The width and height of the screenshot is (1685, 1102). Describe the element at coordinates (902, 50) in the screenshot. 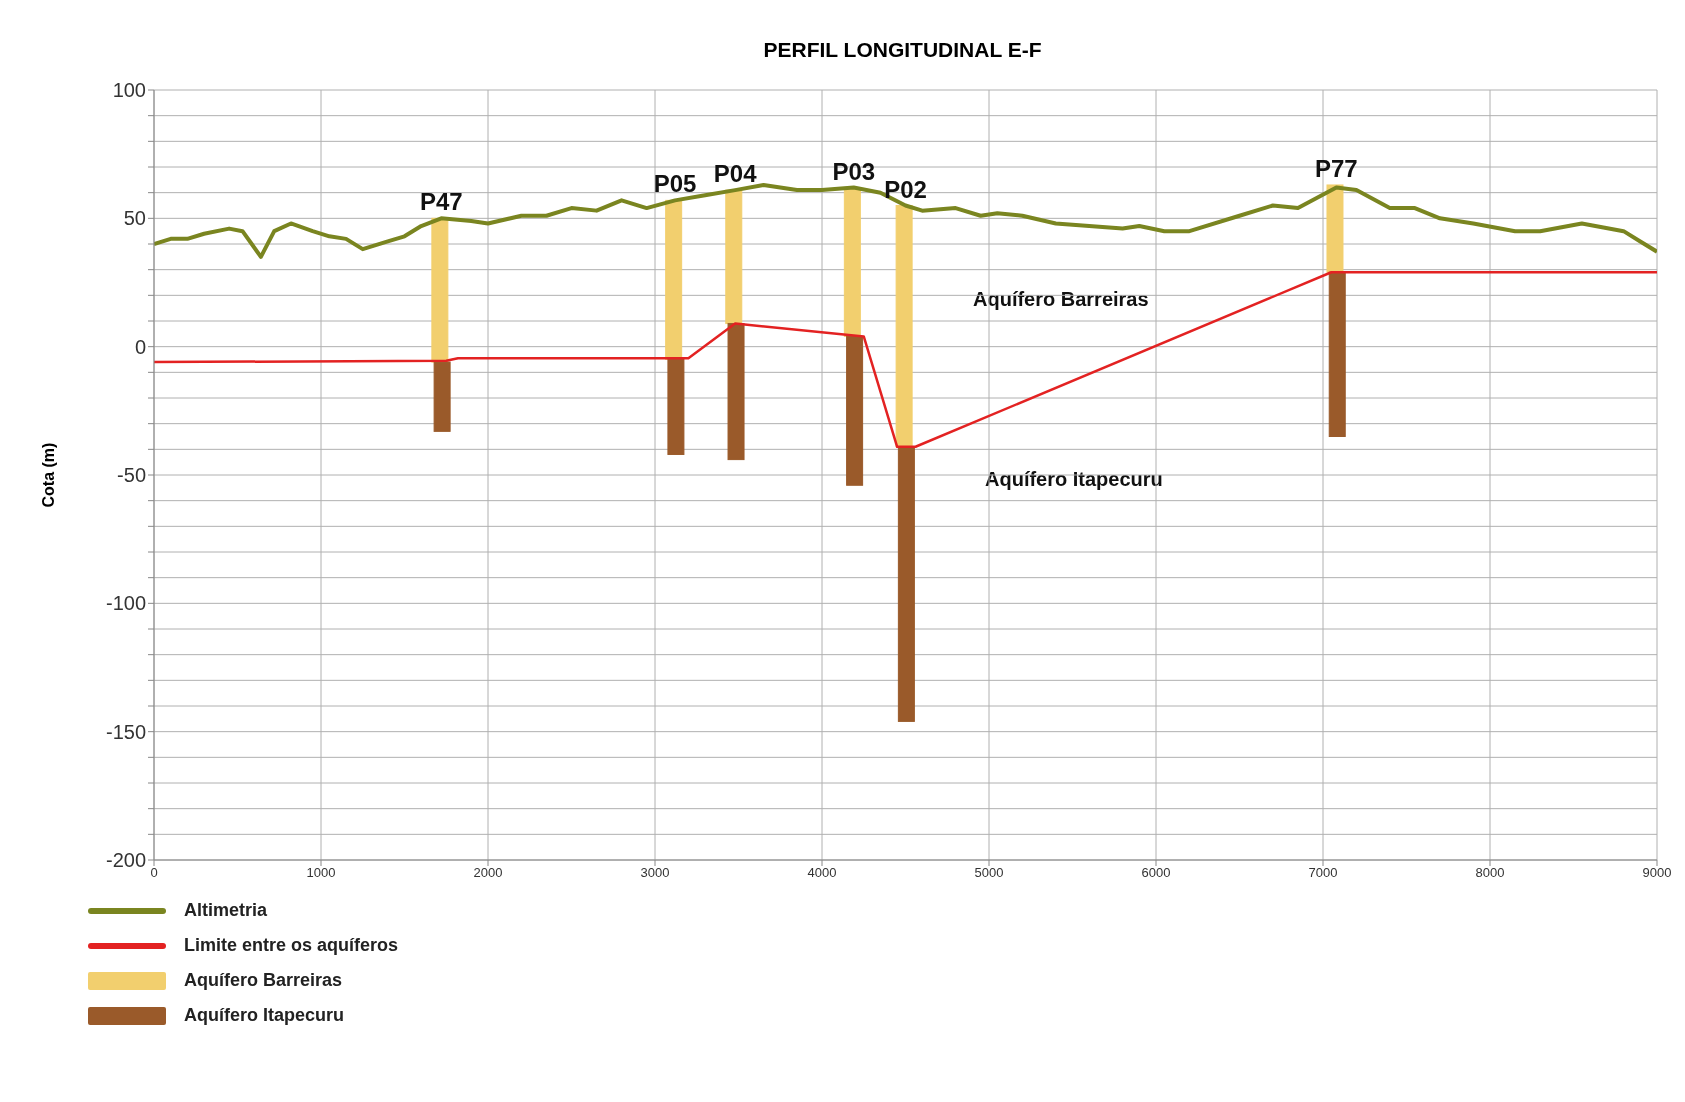

I see `chart-title: PERFIL LONGITUDINAL E-F` at that location.